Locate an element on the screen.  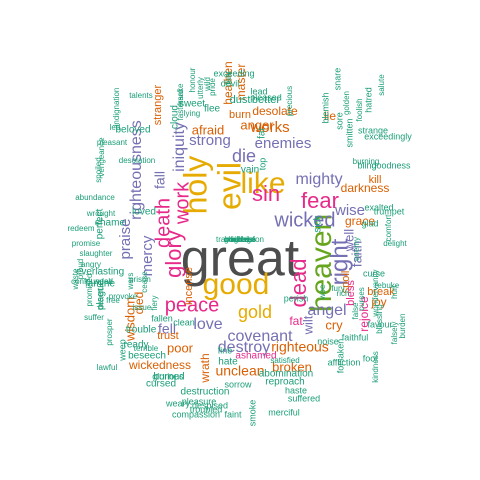
word-devil: devil is located at coordinates (230, 83).